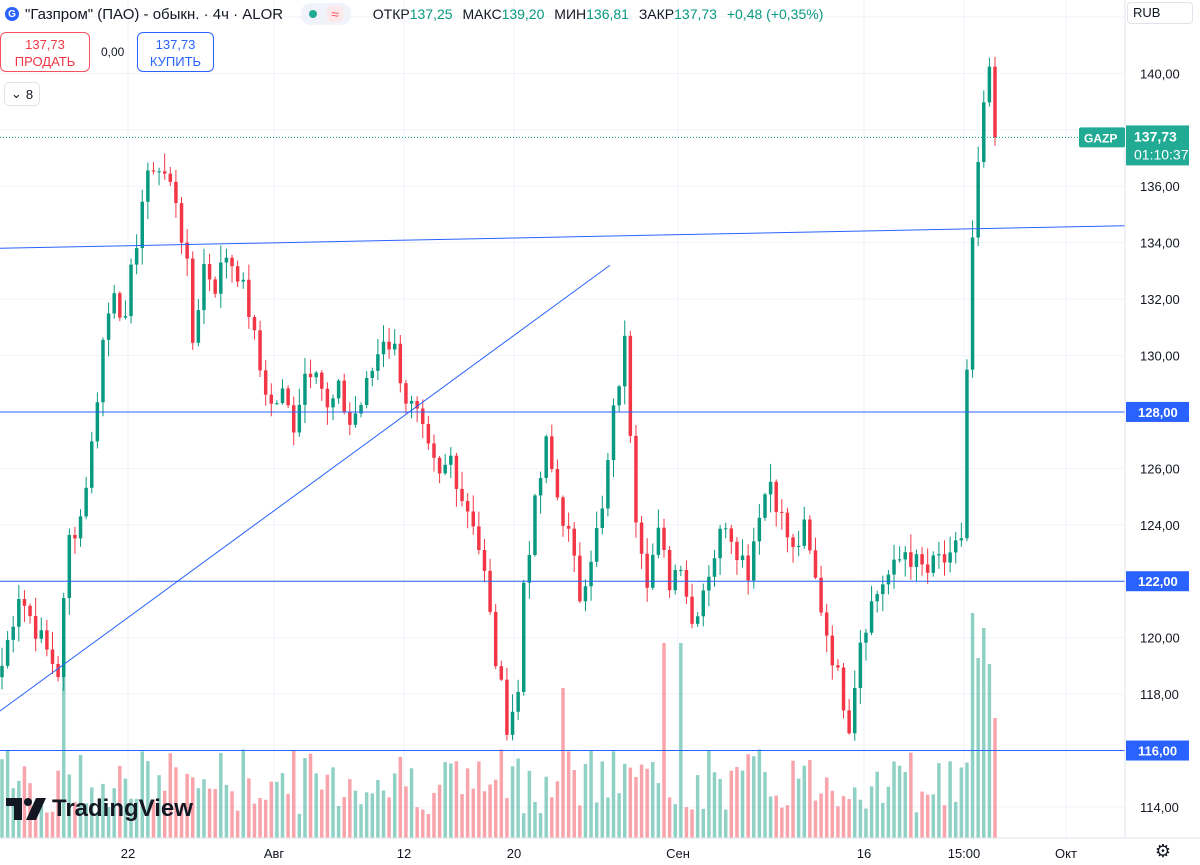 The image size is (1200, 865). What do you see at coordinates (1160, 356) in the screenshot?
I see `price-tick-label: 130,00` at bounding box center [1160, 356].